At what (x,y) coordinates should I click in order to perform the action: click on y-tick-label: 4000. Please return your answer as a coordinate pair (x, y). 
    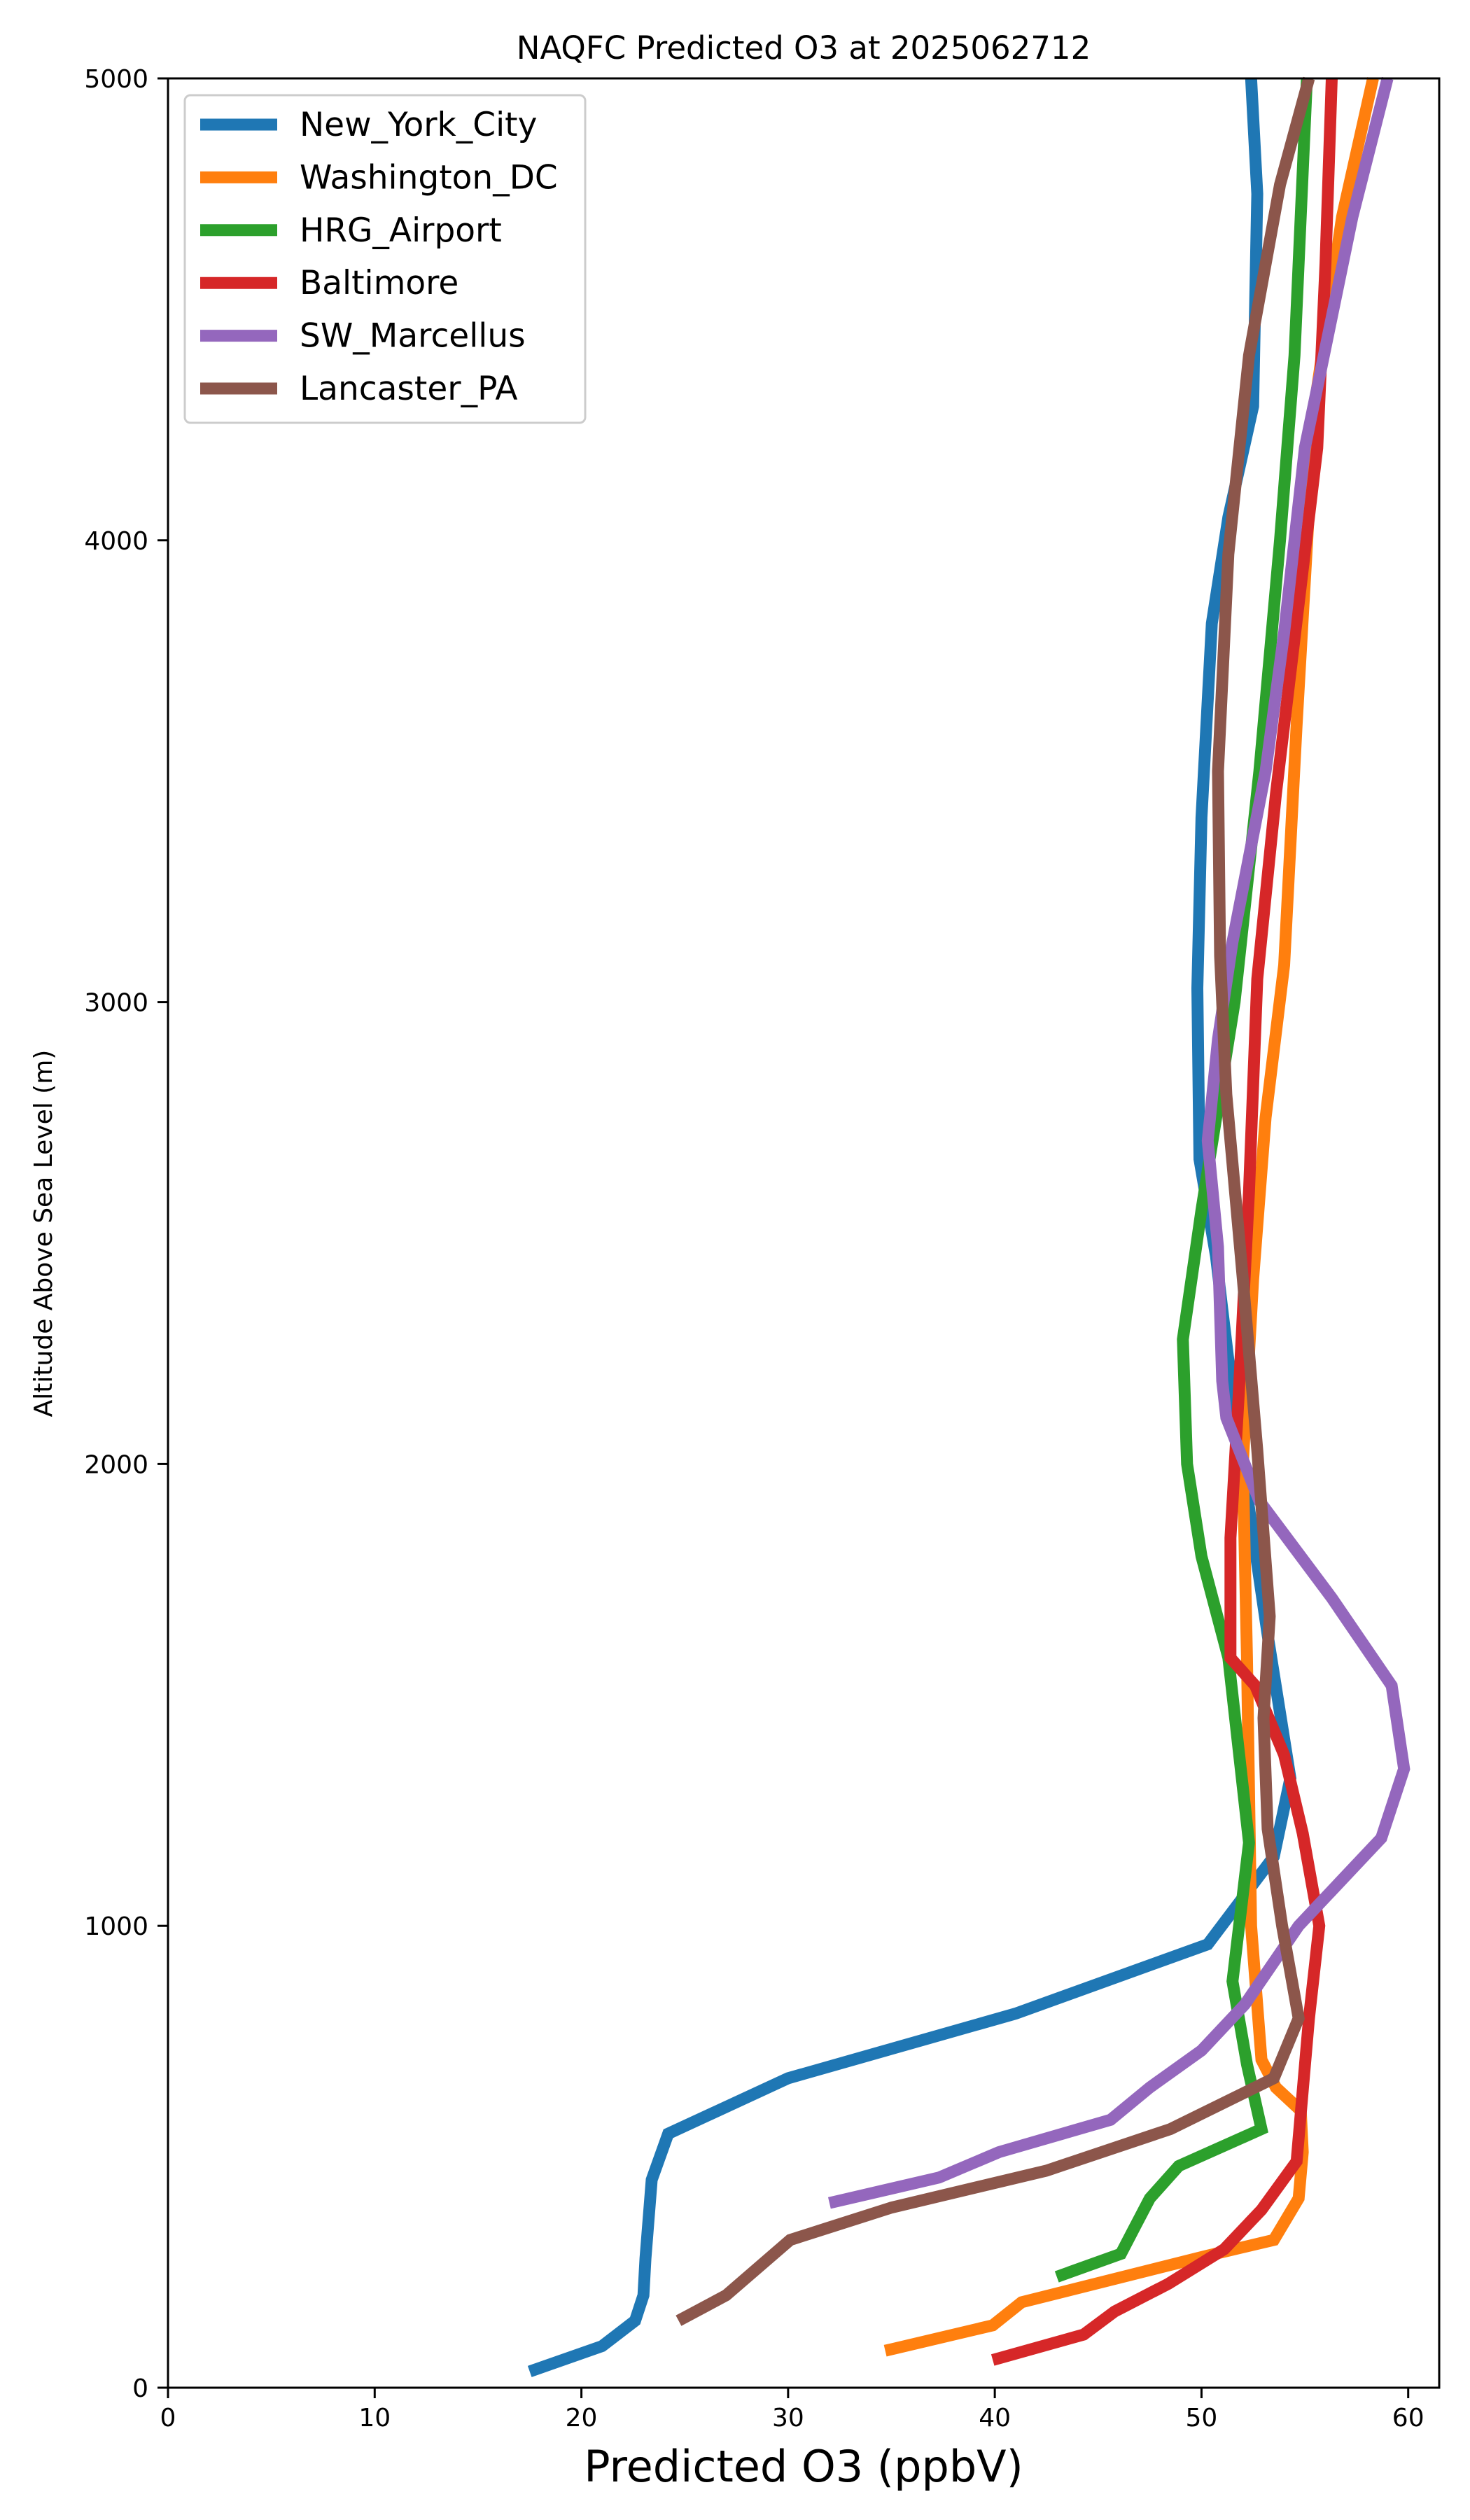
    Looking at the image, I should click on (116, 541).